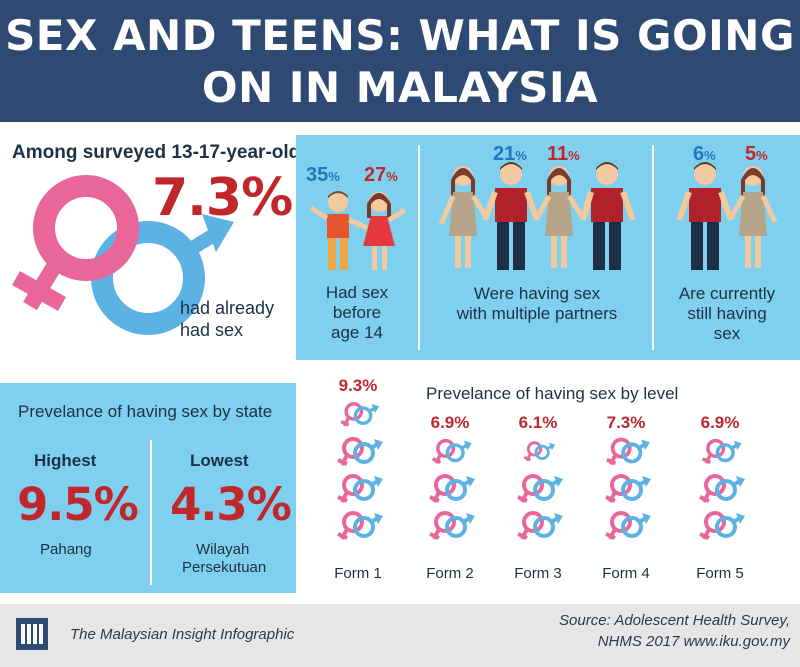 The width and height of the screenshot is (800, 667). Describe the element at coordinates (323, 175) in the screenshot. I see `before14-male-pct: 35%` at that location.